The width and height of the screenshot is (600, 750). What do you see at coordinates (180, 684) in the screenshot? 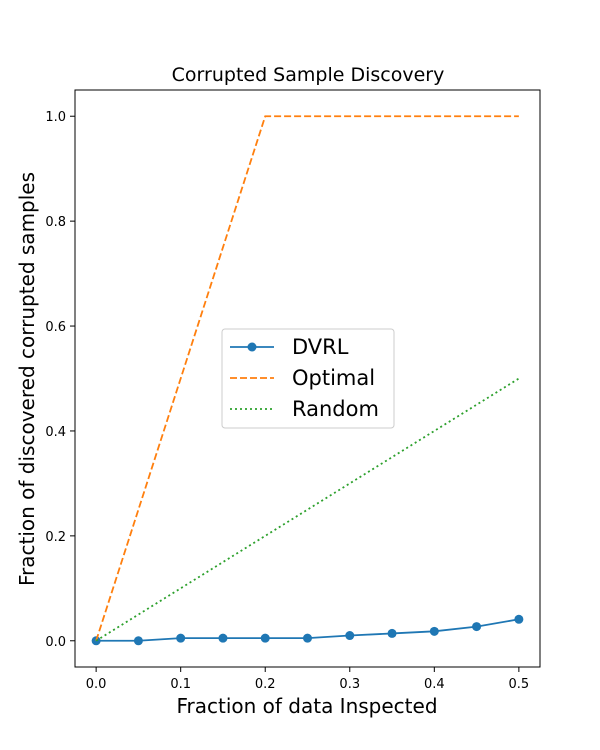
I see `x-tick-label: 0.1` at bounding box center [180, 684].